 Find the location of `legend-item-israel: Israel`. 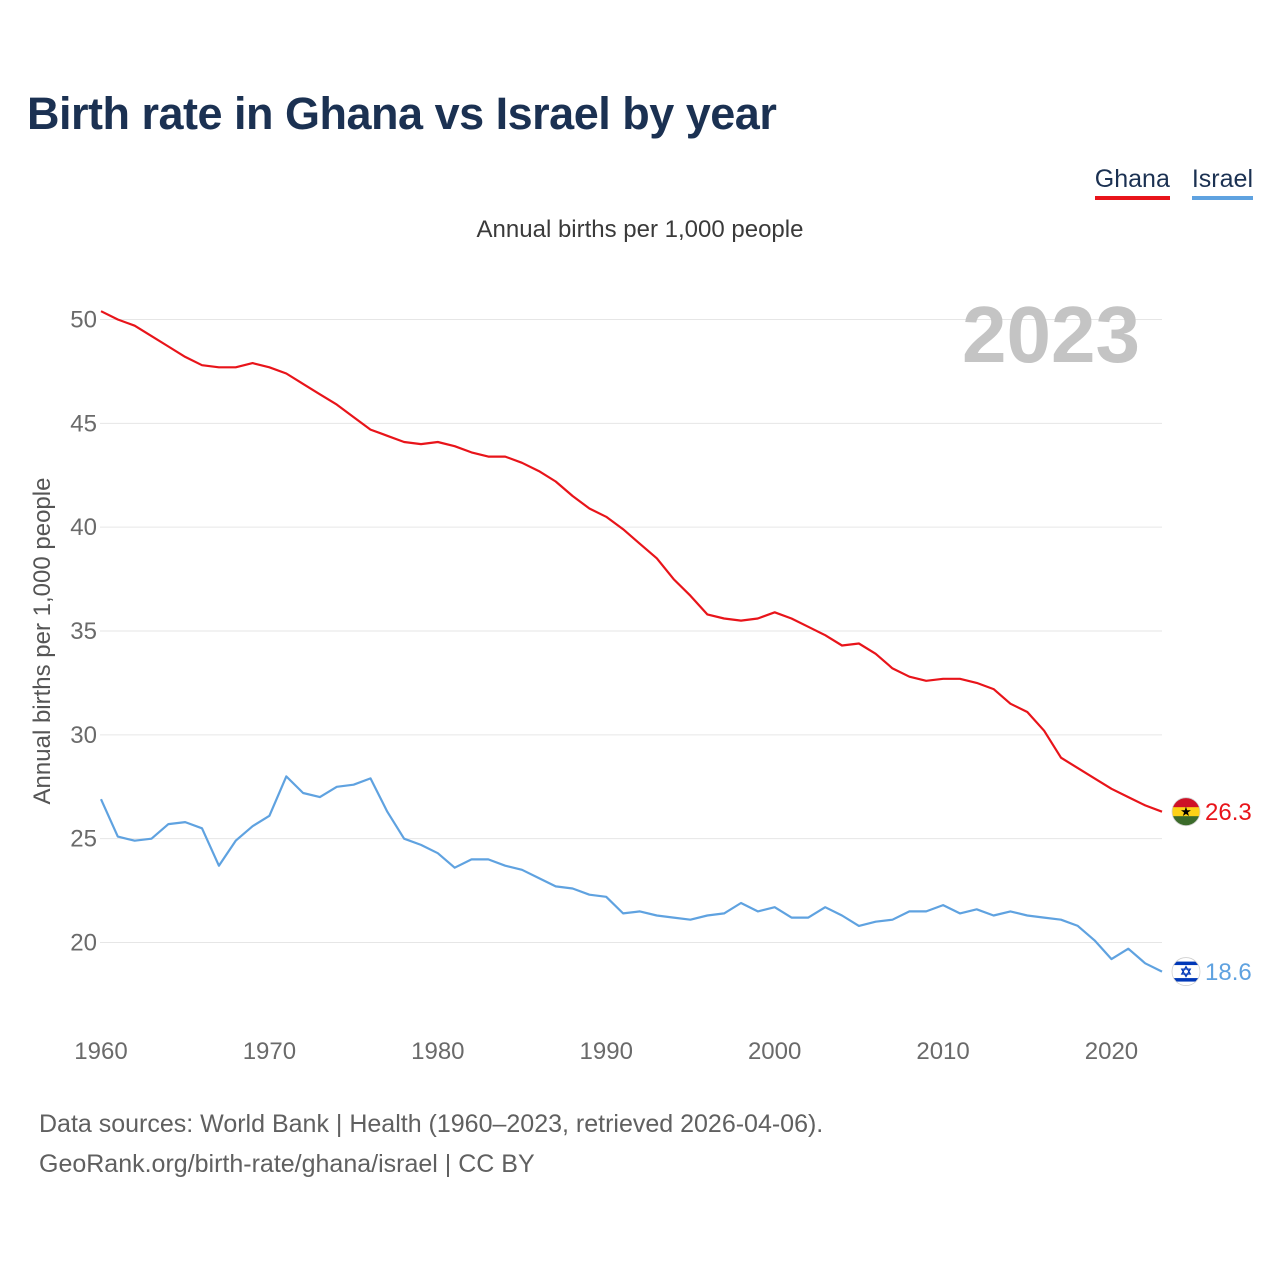

legend-item-israel: Israel is located at coordinates (1222, 182).